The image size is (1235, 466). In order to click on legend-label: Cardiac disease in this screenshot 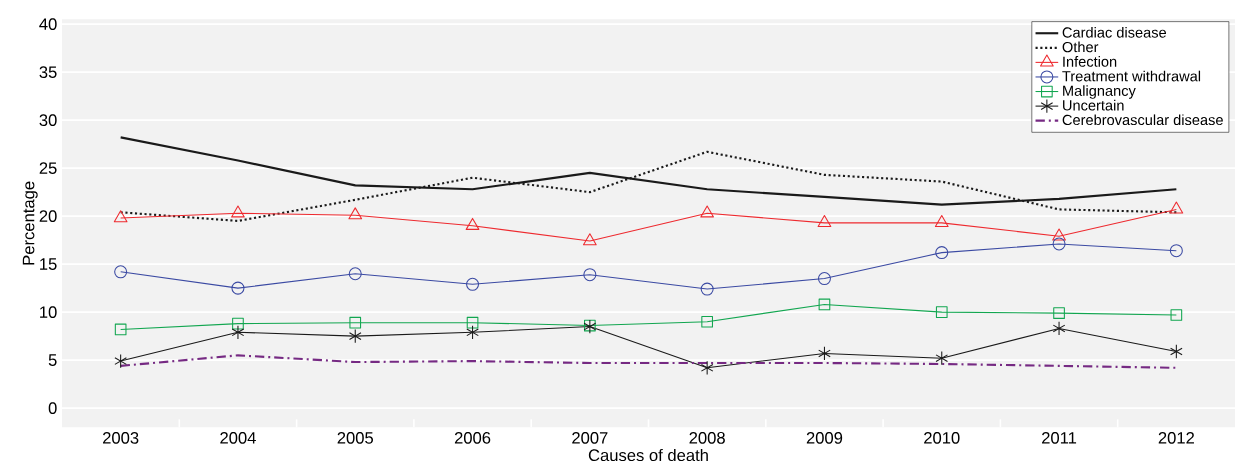, I will do `click(1114, 32)`.